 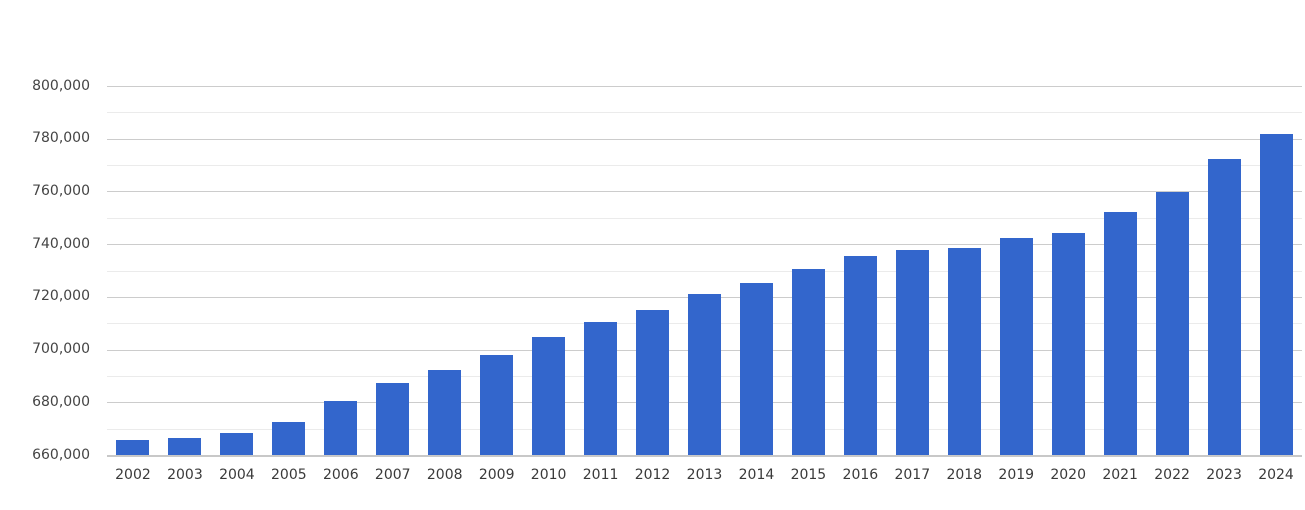 What do you see at coordinates (912, 353) in the screenshot?
I see `bar-2017` at bounding box center [912, 353].